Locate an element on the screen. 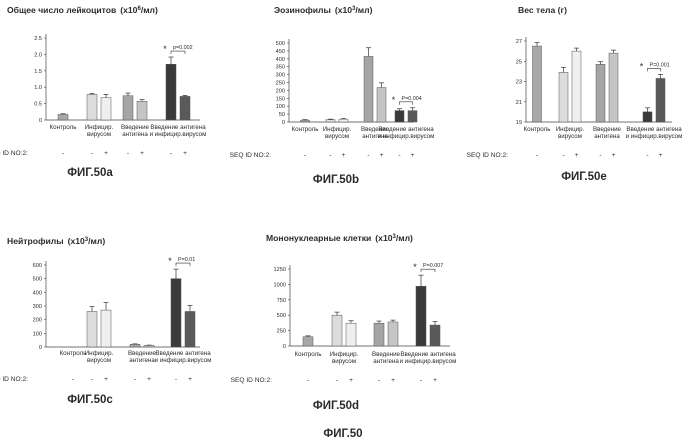  y-tick-label: 450 is located at coordinates (280, 52).